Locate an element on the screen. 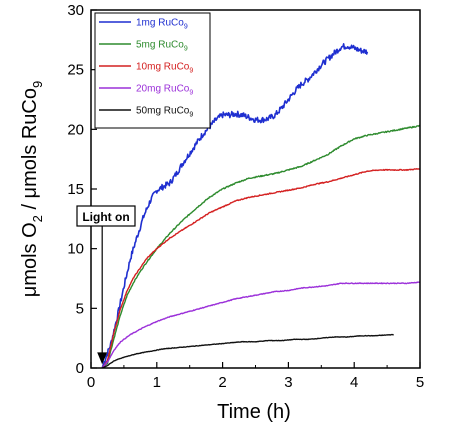 The image size is (459, 435). x-tick-label: 3 is located at coordinates (288, 382).